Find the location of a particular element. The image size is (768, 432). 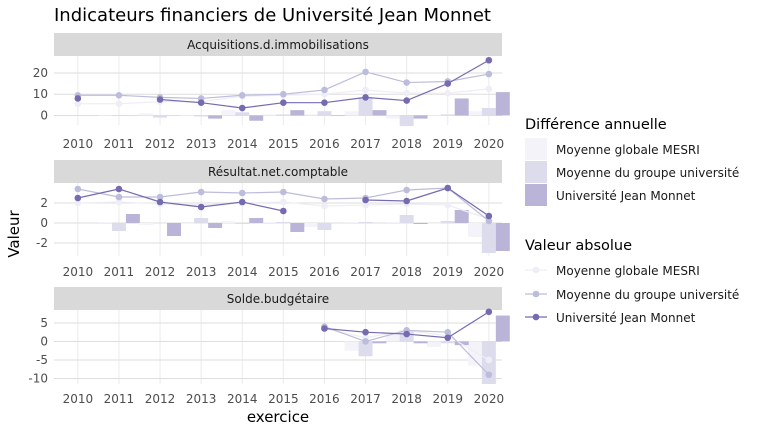

x-tick-label: 2018 is located at coordinates (406, 399).